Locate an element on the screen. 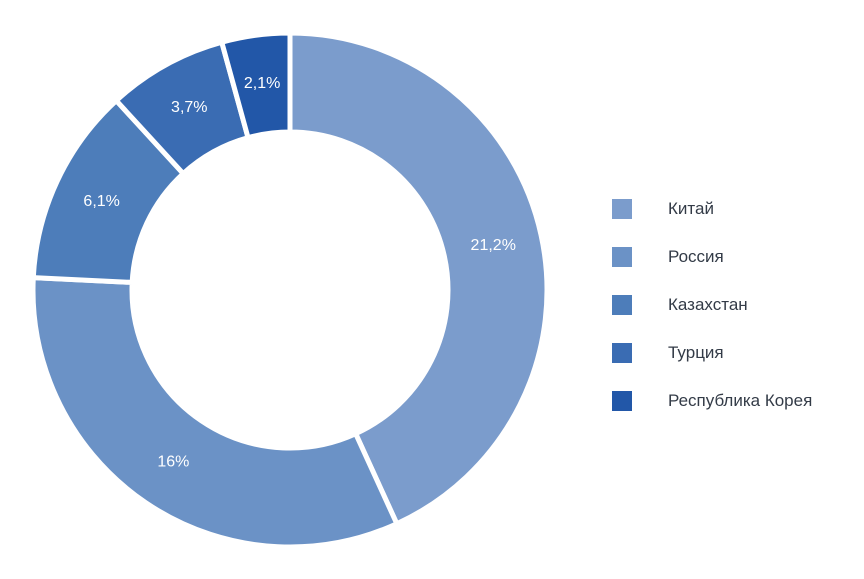 The width and height of the screenshot is (864, 579). legend-item-kazakhstan: Казахстан is located at coordinates (712, 305).